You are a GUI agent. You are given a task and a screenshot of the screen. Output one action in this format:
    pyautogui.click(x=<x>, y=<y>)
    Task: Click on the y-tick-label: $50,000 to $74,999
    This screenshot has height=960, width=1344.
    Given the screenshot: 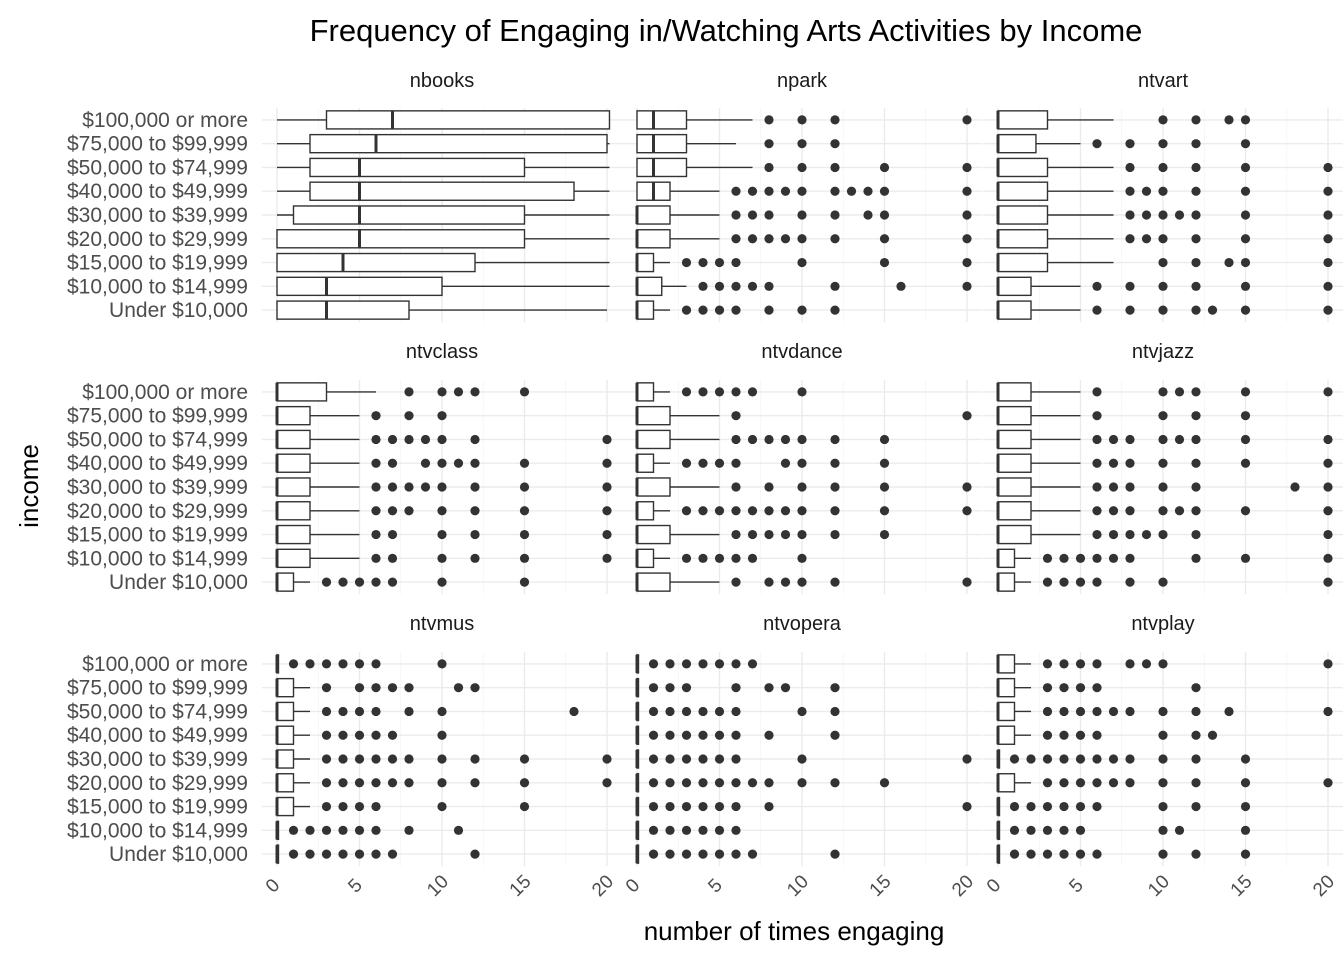 What is the action you would take?
    pyautogui.click(x=157, y=439)
    